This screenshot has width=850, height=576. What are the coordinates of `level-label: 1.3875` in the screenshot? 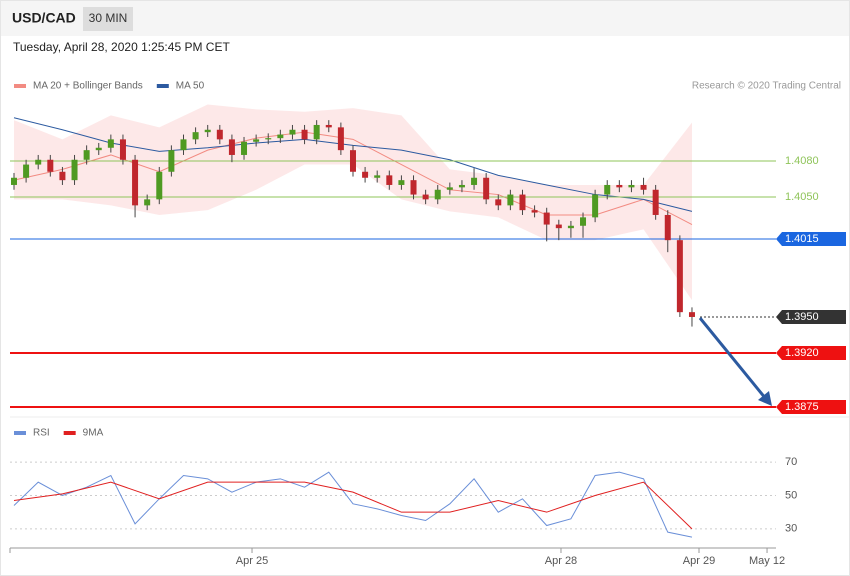 It's located at (802, 407).